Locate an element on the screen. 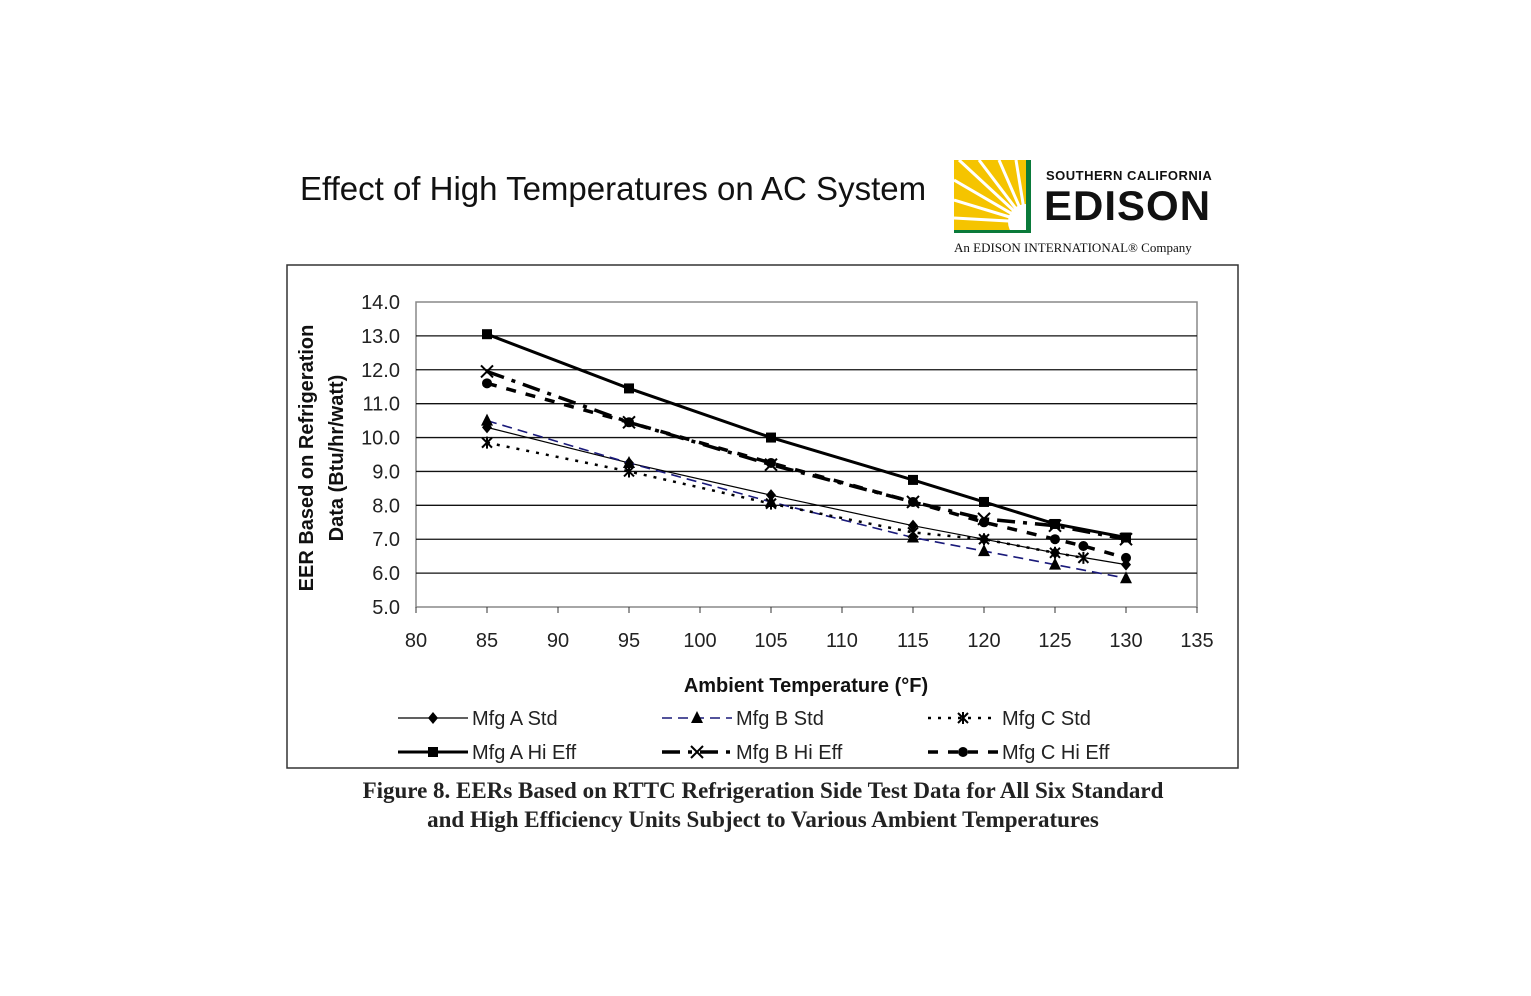  x-tick-label: 105 is located at coordinates (770, 641).